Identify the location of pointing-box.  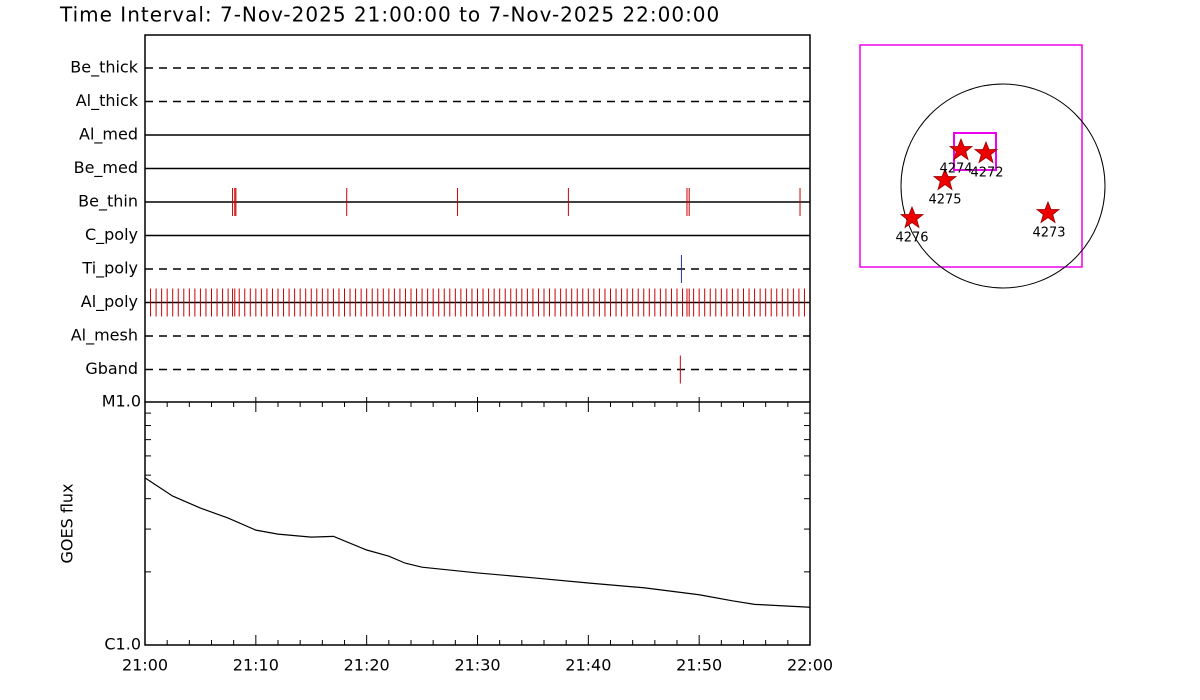
(975, 151).